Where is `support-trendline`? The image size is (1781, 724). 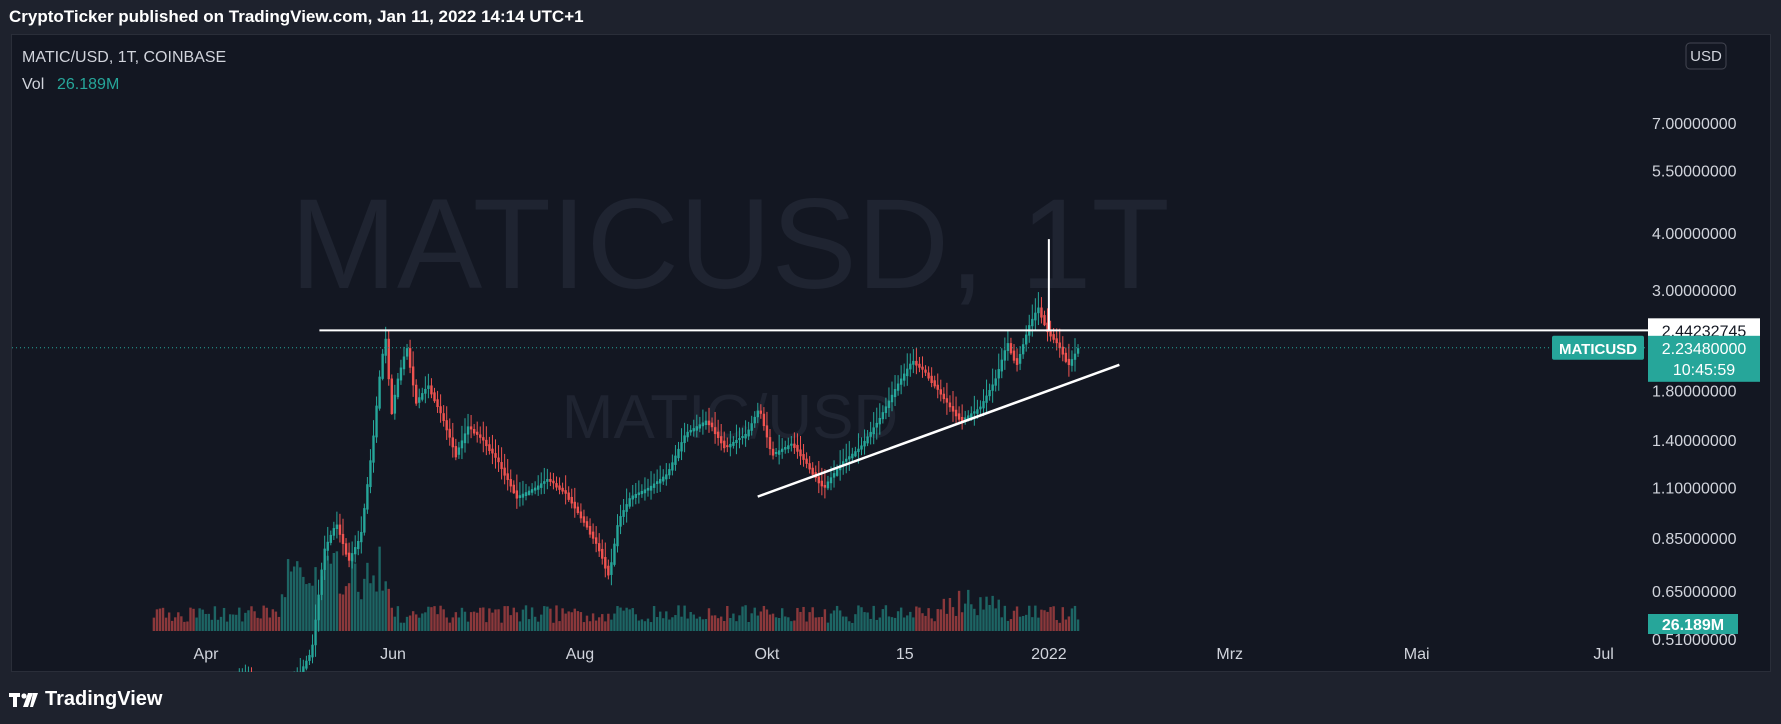 support-trendline is located at coordinates (938, 430).